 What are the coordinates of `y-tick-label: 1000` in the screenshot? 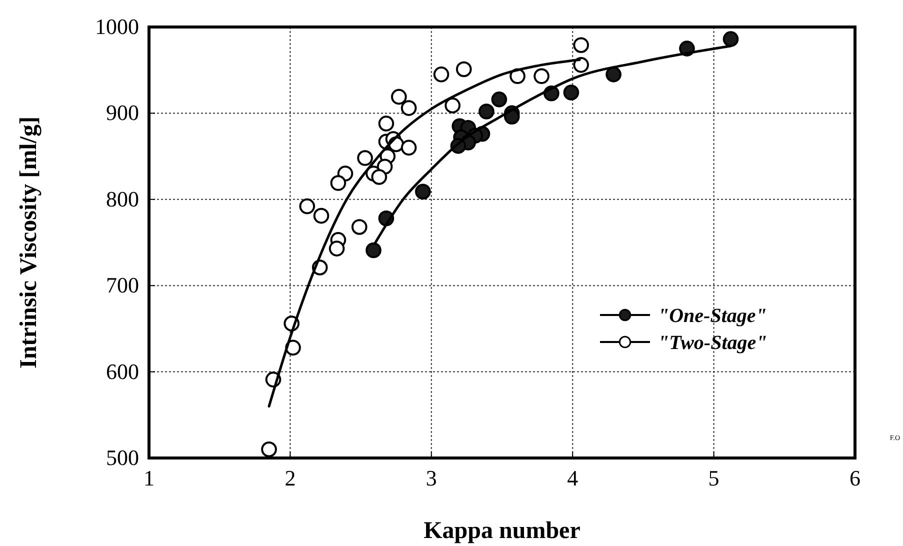 It's located at (117, 27).